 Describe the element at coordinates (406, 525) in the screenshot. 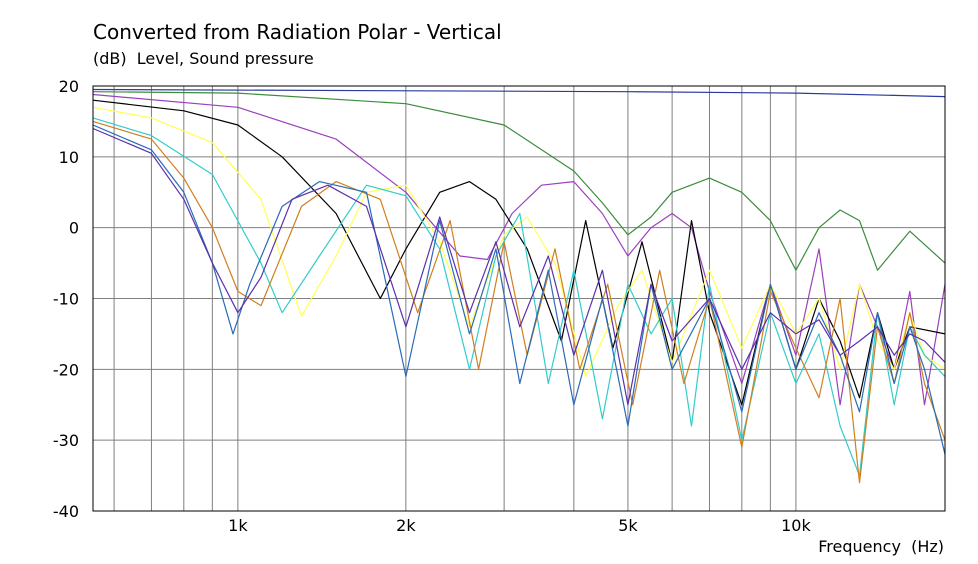

I see `x-tick-label: 2k` at that location.